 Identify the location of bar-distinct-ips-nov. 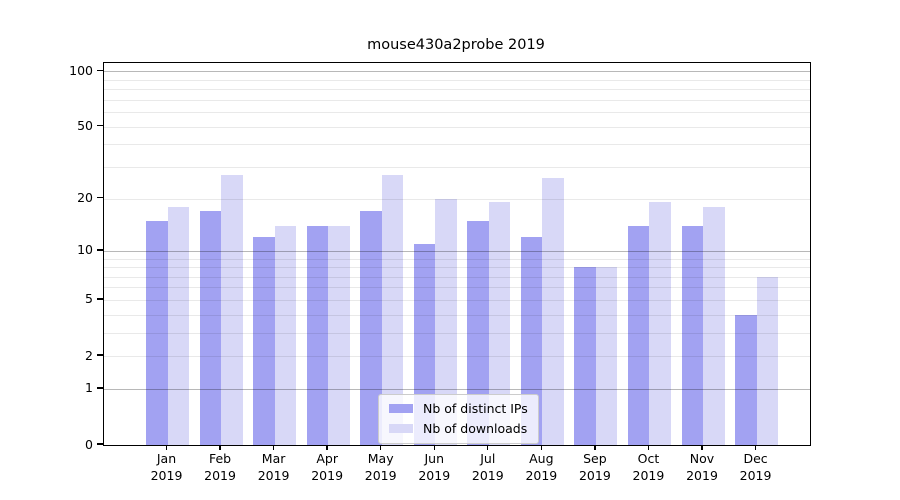
(692, 335).